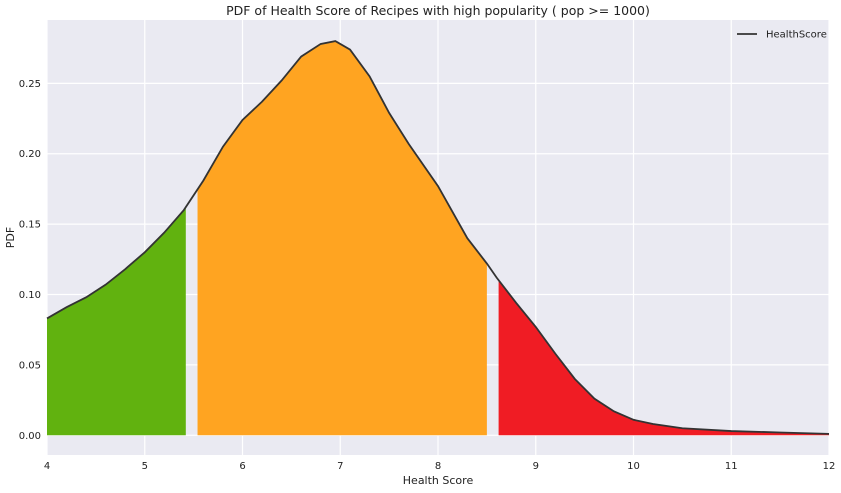 This screenshot has width=841, height=493. Describe the element at coordinates (796, 35) in the screenshot. I see `legend-label: HealthScore` at that location.